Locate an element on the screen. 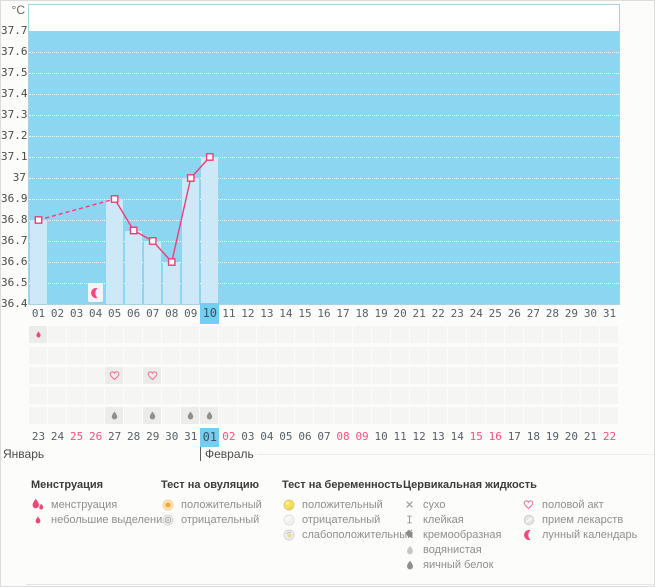 The height and width of the screenshot is (587, 655). cycle-day-15: 15 is located at coordinates (305, 313).